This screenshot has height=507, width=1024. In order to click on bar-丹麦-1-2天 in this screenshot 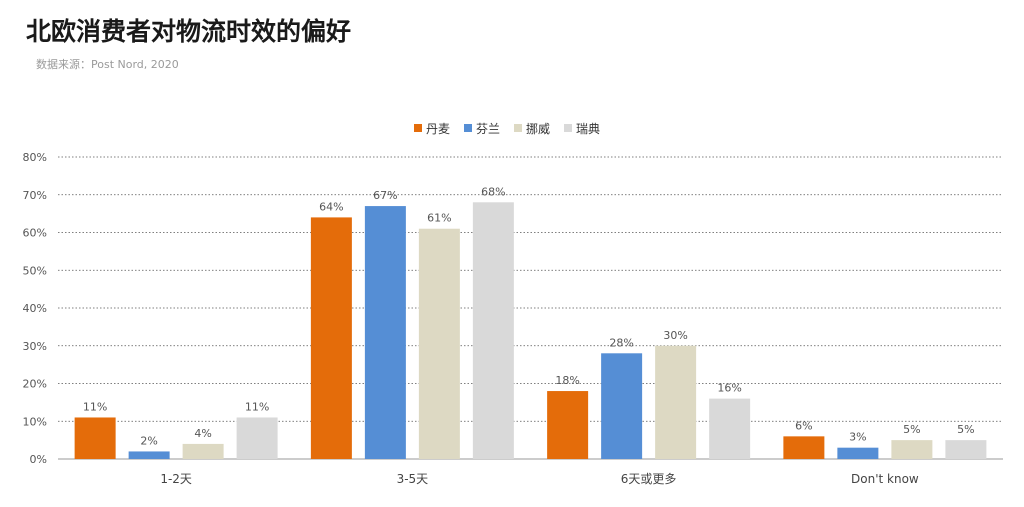, I will do `click(95, 438)`.